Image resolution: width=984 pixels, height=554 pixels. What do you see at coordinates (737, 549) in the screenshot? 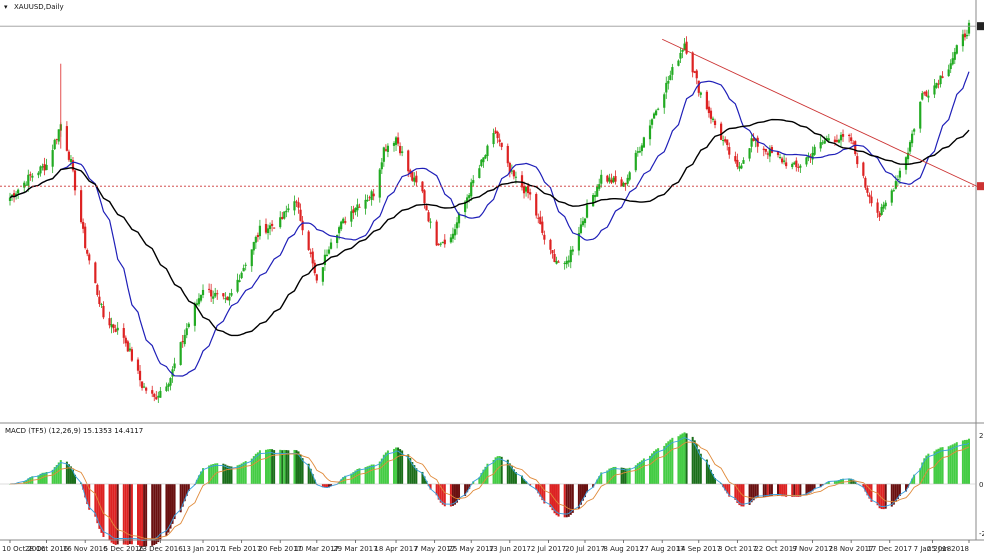
I see `x-axis-tick-label: 3 Oct 2017` at bounding box center [737, 549].